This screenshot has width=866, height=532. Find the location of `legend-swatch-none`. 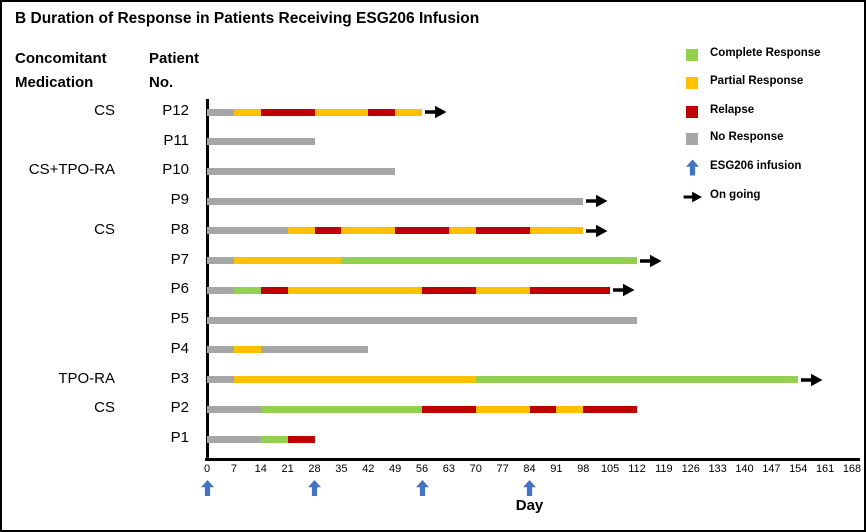

legend-swatch-none is located at coordinates (692, 139).